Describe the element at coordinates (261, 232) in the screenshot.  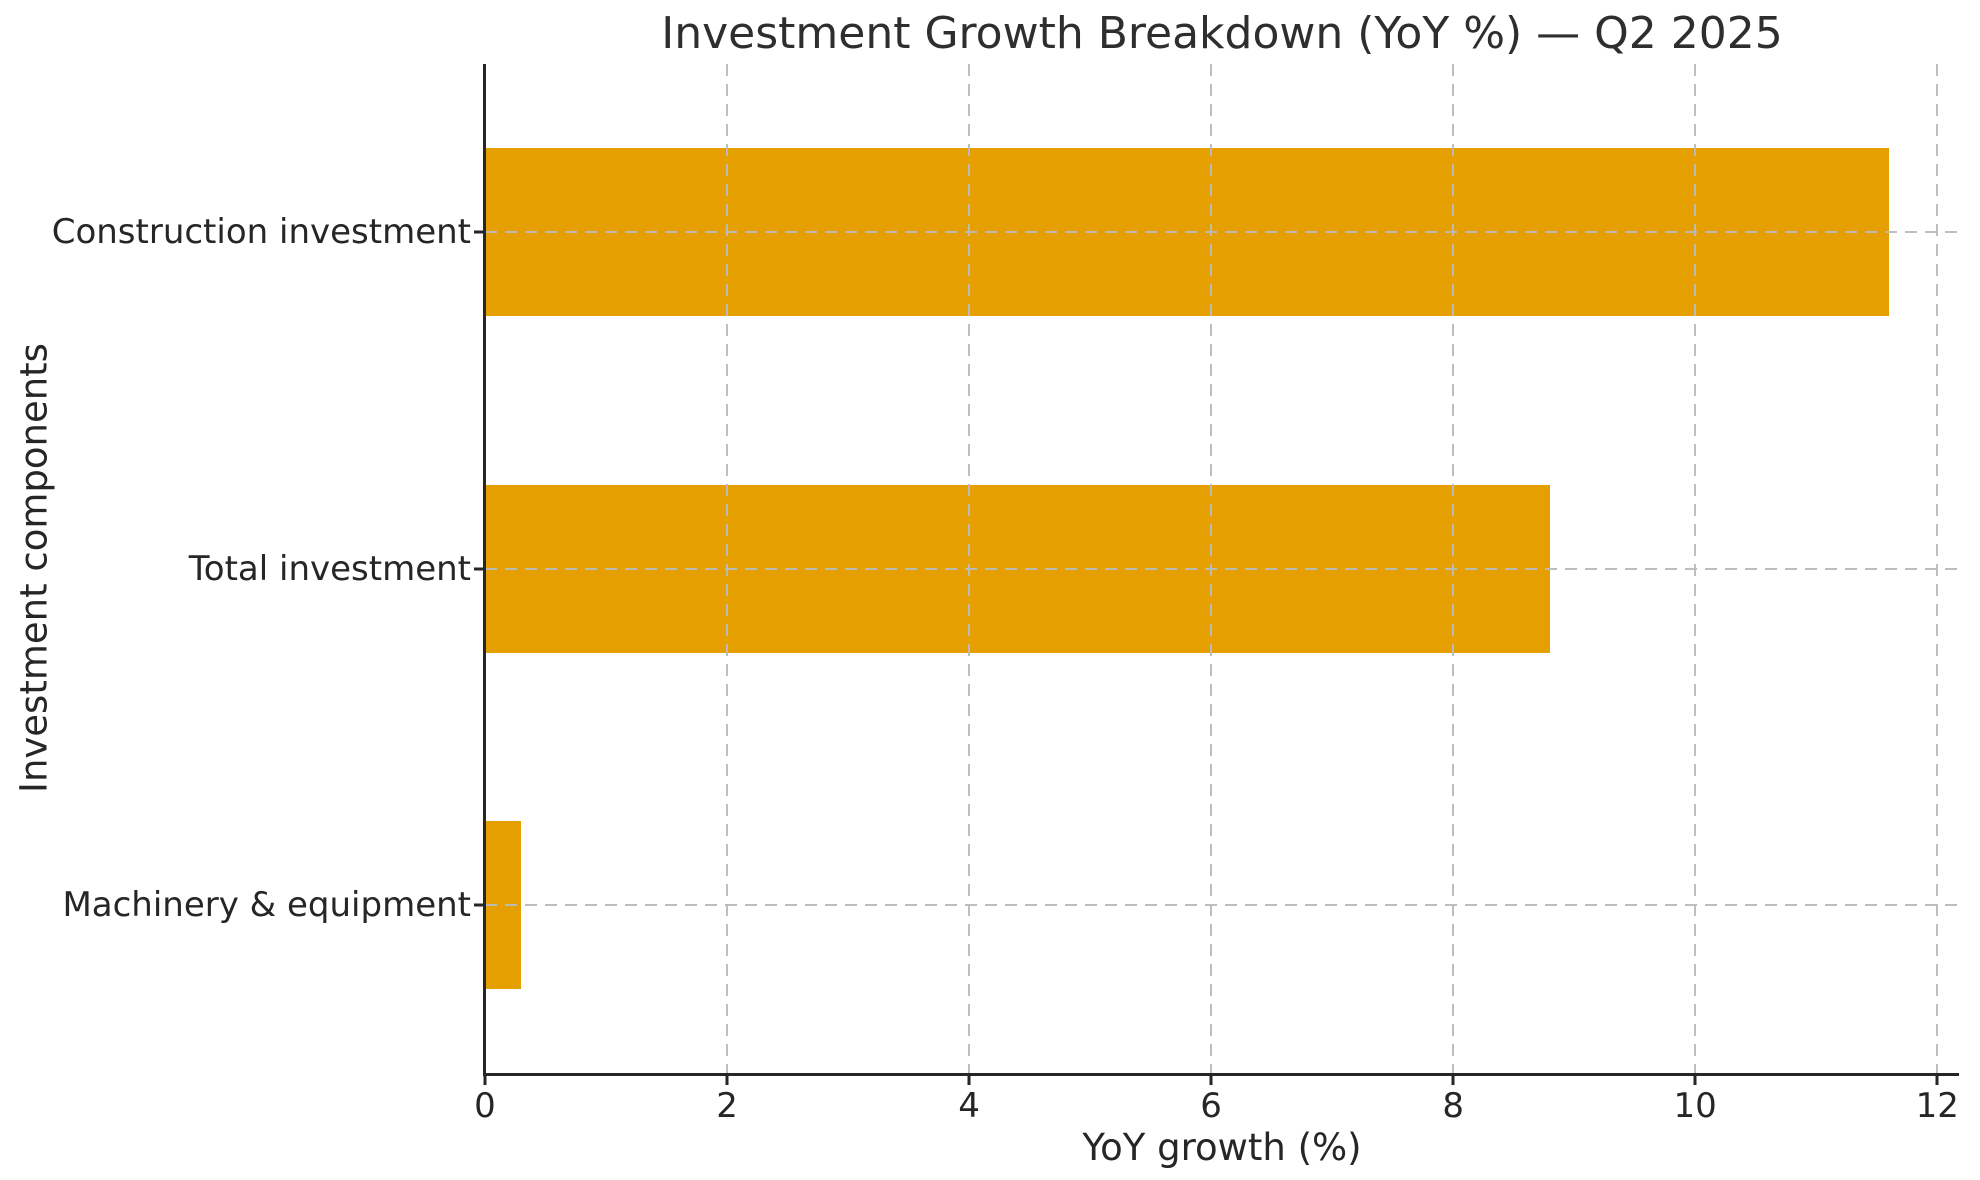
I see `y-tick-label: Construction investment` at that location.